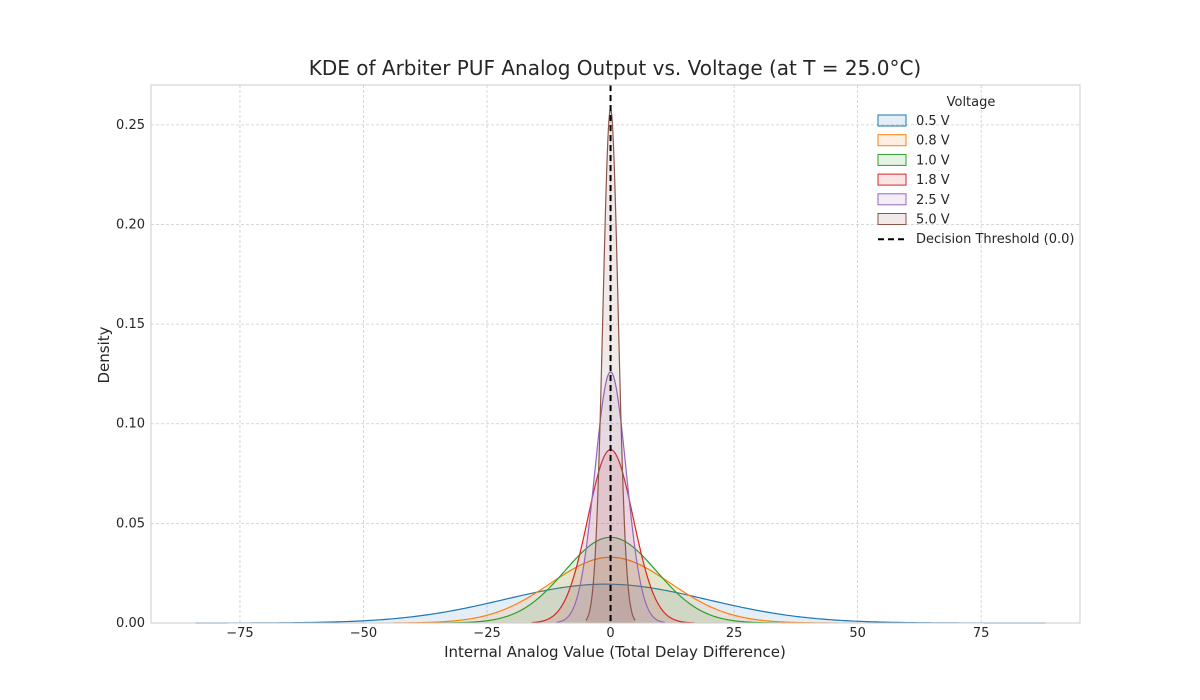  I want to click on kde-line-1-8-v, so click(613, 536).